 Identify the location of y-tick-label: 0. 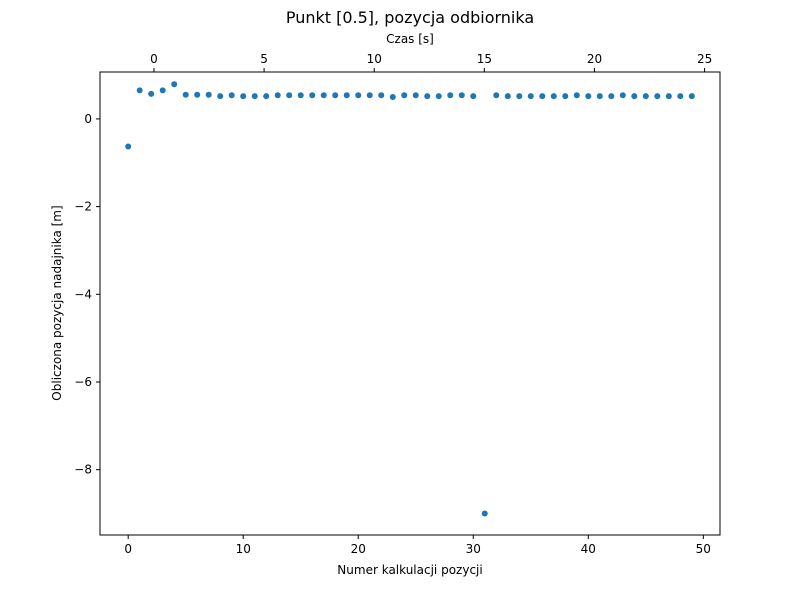
(88, 119).